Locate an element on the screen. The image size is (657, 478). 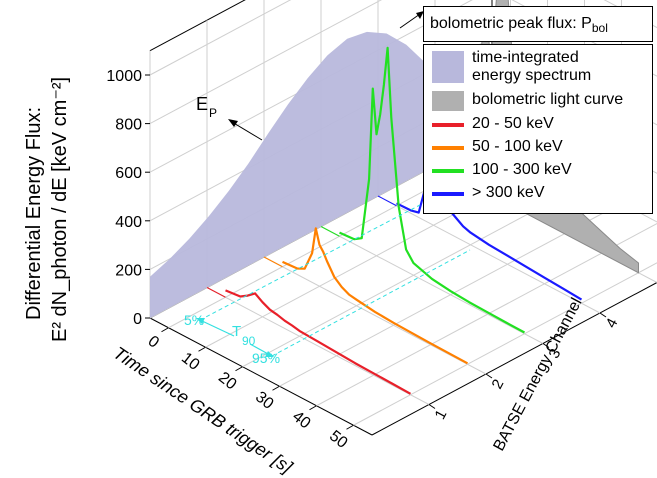
ep-arrowhead is located at coordinates (233, 123).